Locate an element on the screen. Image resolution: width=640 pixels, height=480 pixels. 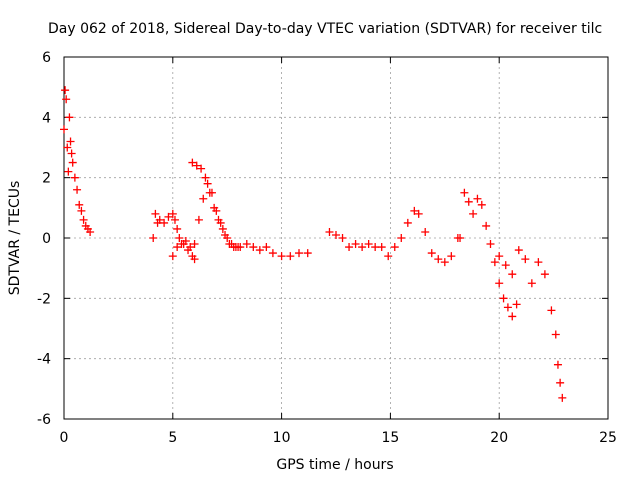
x-tick-label: 15 is located at coordinates (390, 438).